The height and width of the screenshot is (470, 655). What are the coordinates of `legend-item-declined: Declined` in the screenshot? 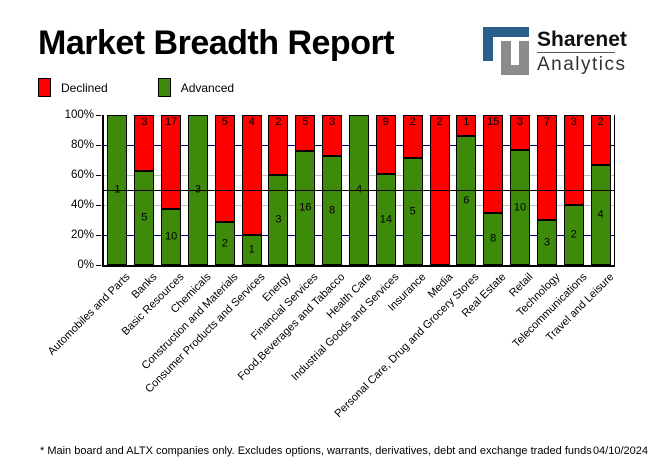 It's located at (73, 87).